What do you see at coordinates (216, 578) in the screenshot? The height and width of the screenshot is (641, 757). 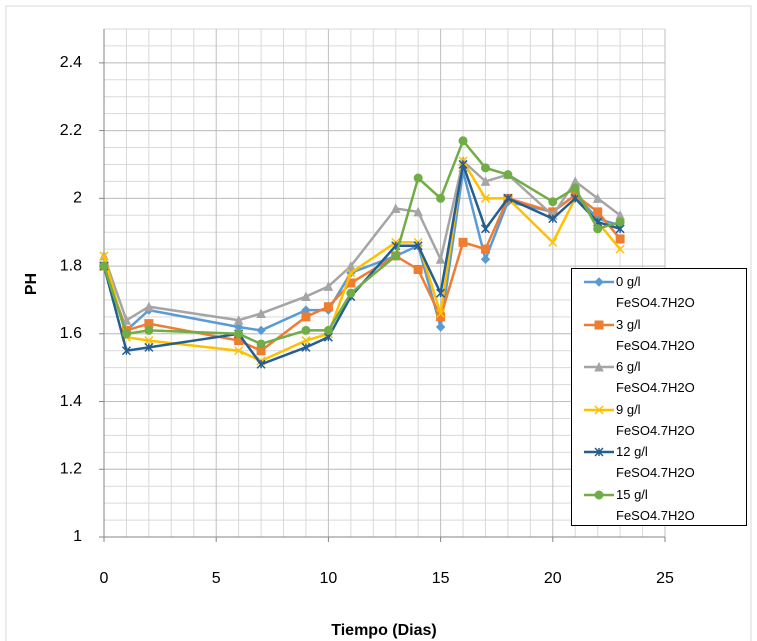 I see `x-tick-label: 5` at bounding box center [216, 578].